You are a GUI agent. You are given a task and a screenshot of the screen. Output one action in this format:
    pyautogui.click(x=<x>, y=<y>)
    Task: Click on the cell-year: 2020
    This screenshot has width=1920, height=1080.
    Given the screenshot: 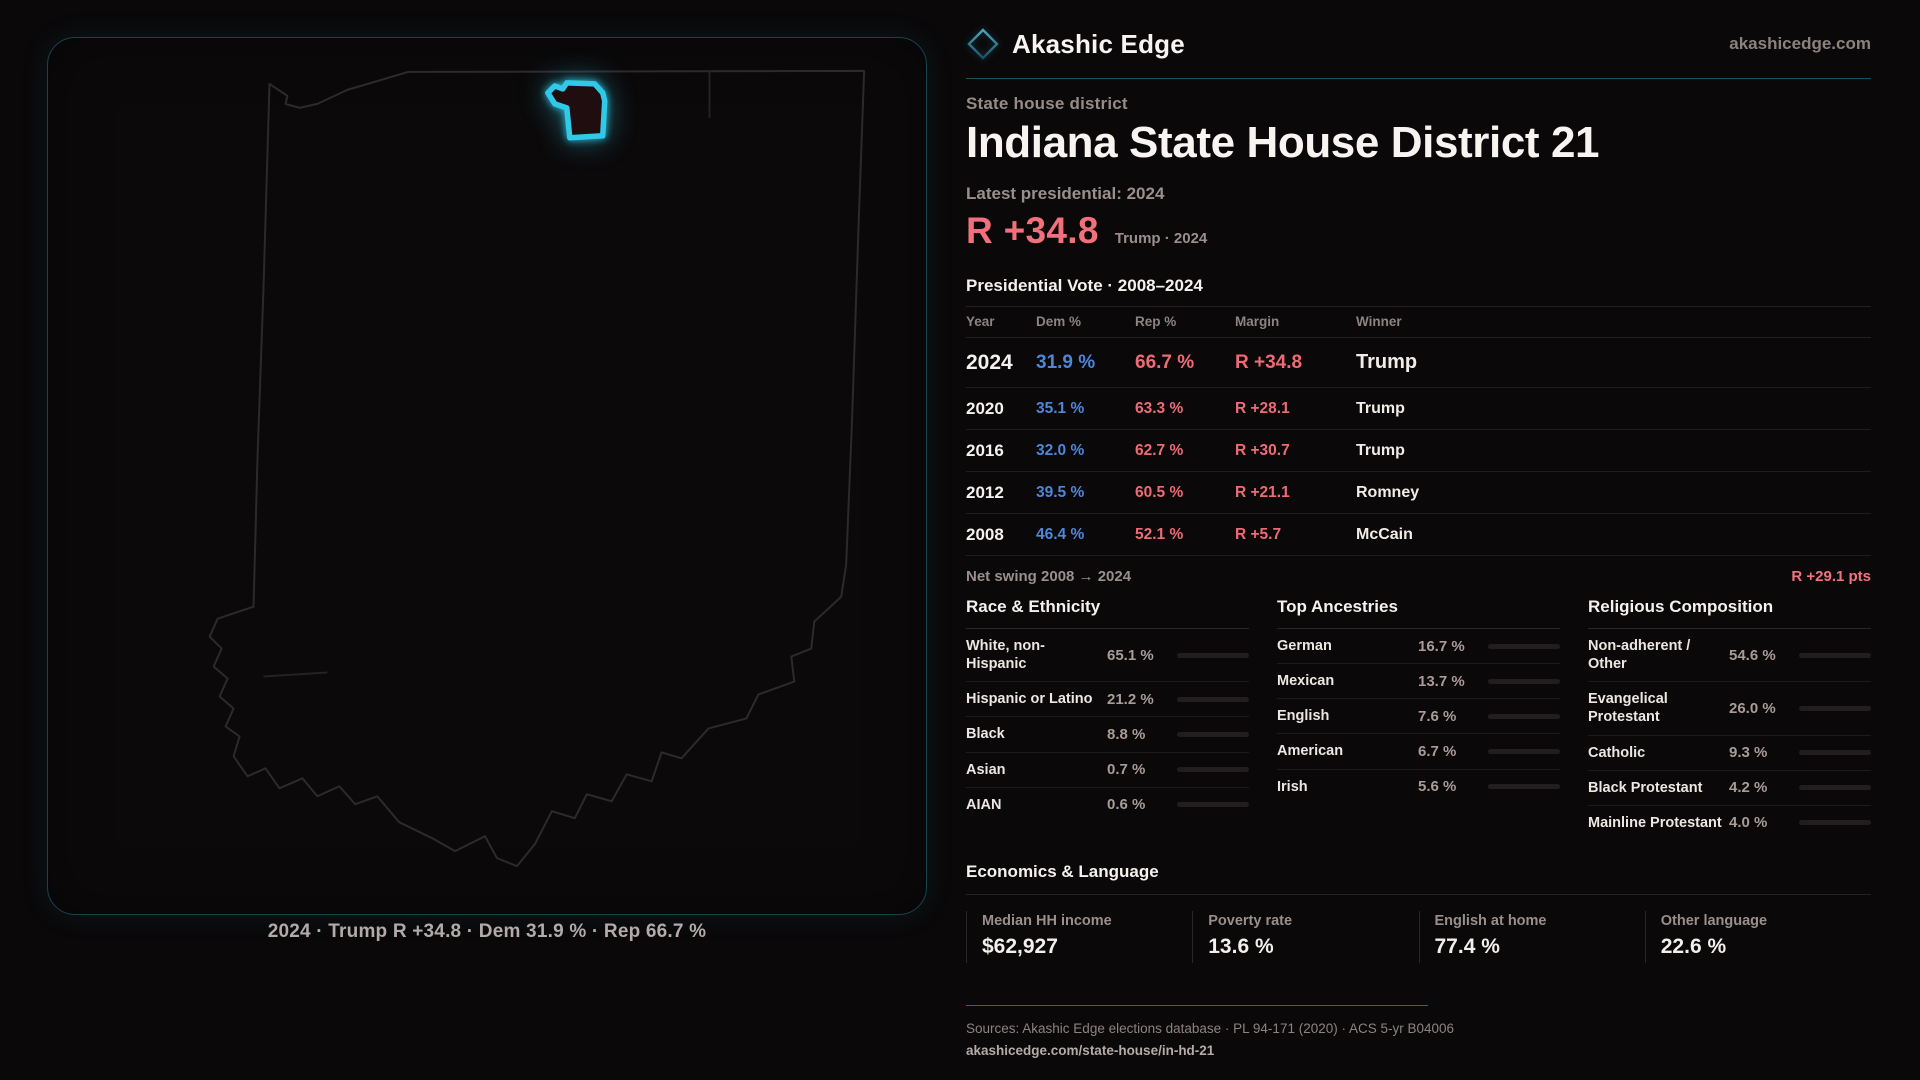 What is the action you would take?
    pyautogui.click(x=985, y=408)
    